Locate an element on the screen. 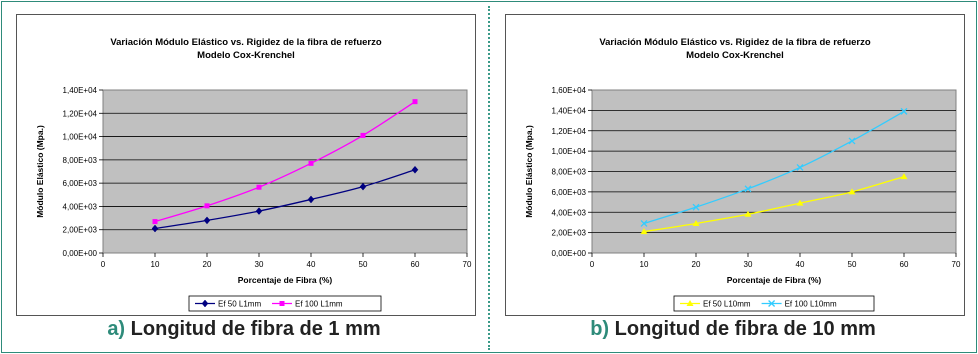 The image size is (978, 354). y-tick-label: 1,60E+04 is located at coordinates (569, 90).